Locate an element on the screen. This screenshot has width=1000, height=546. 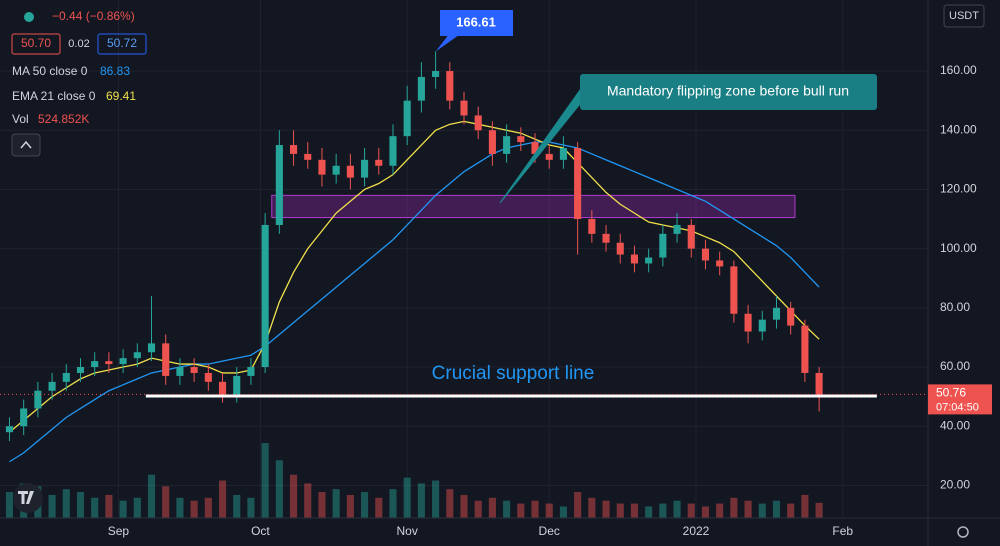
ask: 50.72 is located at coordinates (122, 43).